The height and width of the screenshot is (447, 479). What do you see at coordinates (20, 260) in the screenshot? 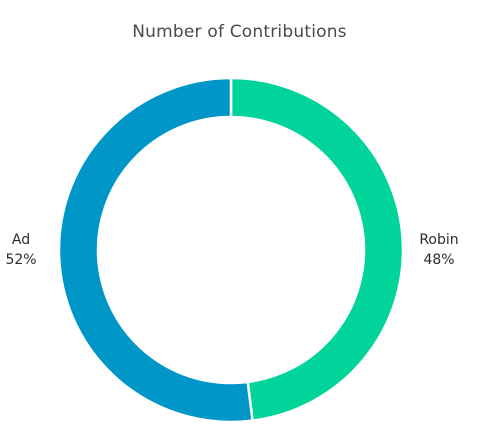
I see `slice-percent-ad: 52%` at bounding box center [20, 260].